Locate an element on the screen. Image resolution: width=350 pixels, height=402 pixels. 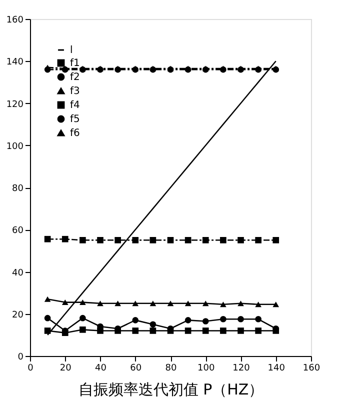
legend-label: f4 is located at coordinates (75, 105).